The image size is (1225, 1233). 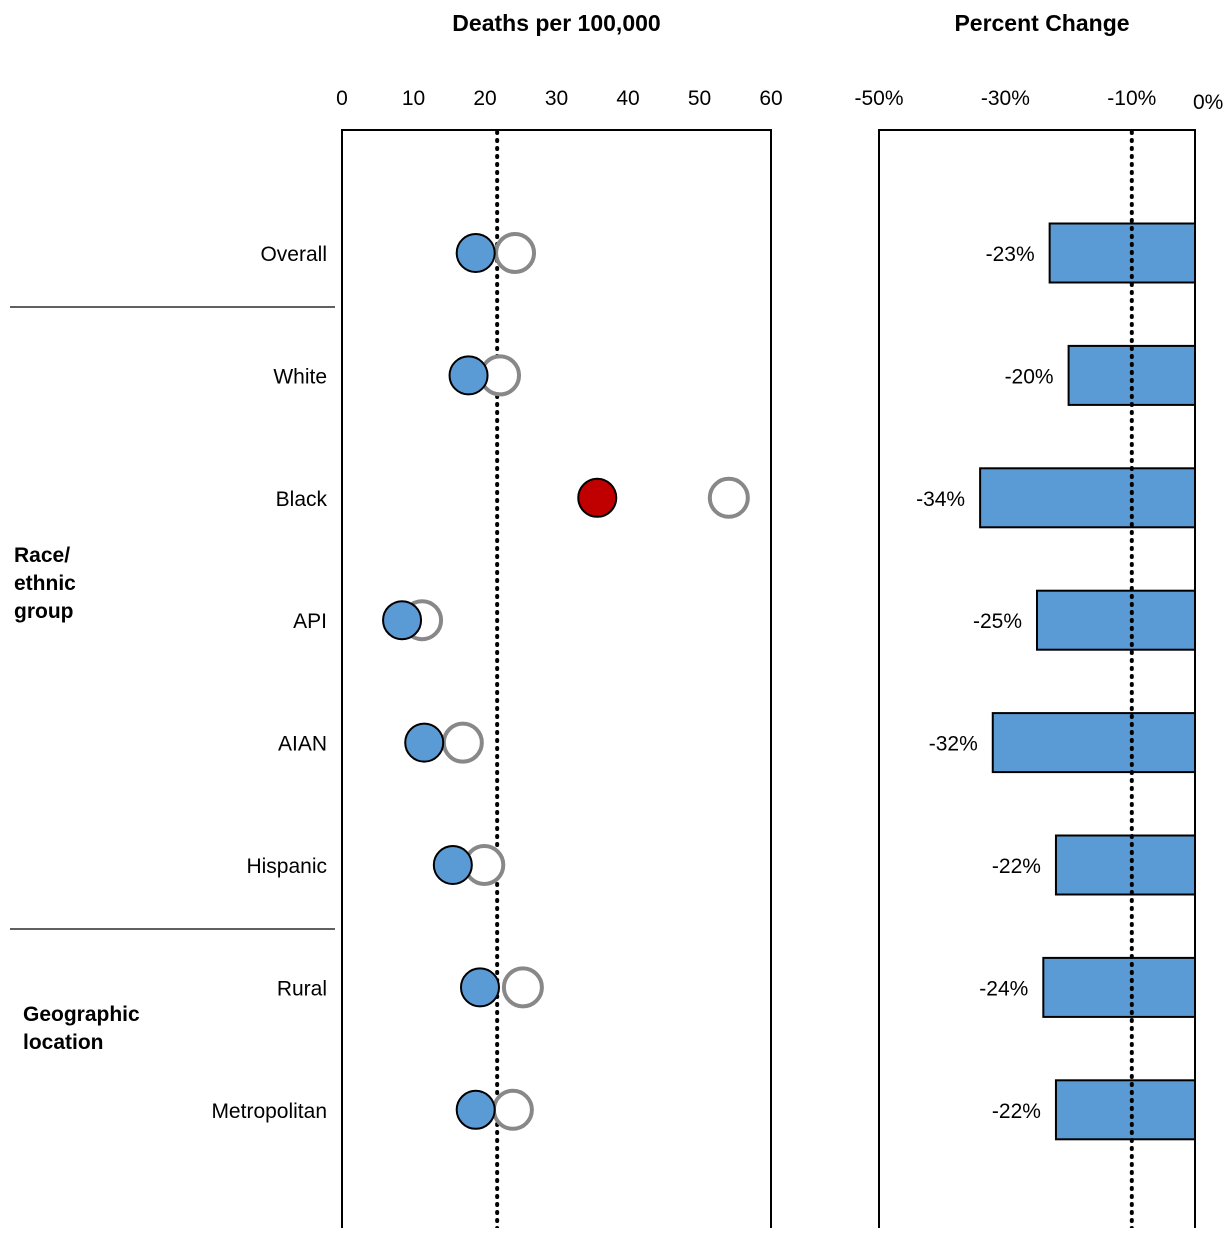 I want to click on bar-data-label: -23%, so click(x=1010, y=254).